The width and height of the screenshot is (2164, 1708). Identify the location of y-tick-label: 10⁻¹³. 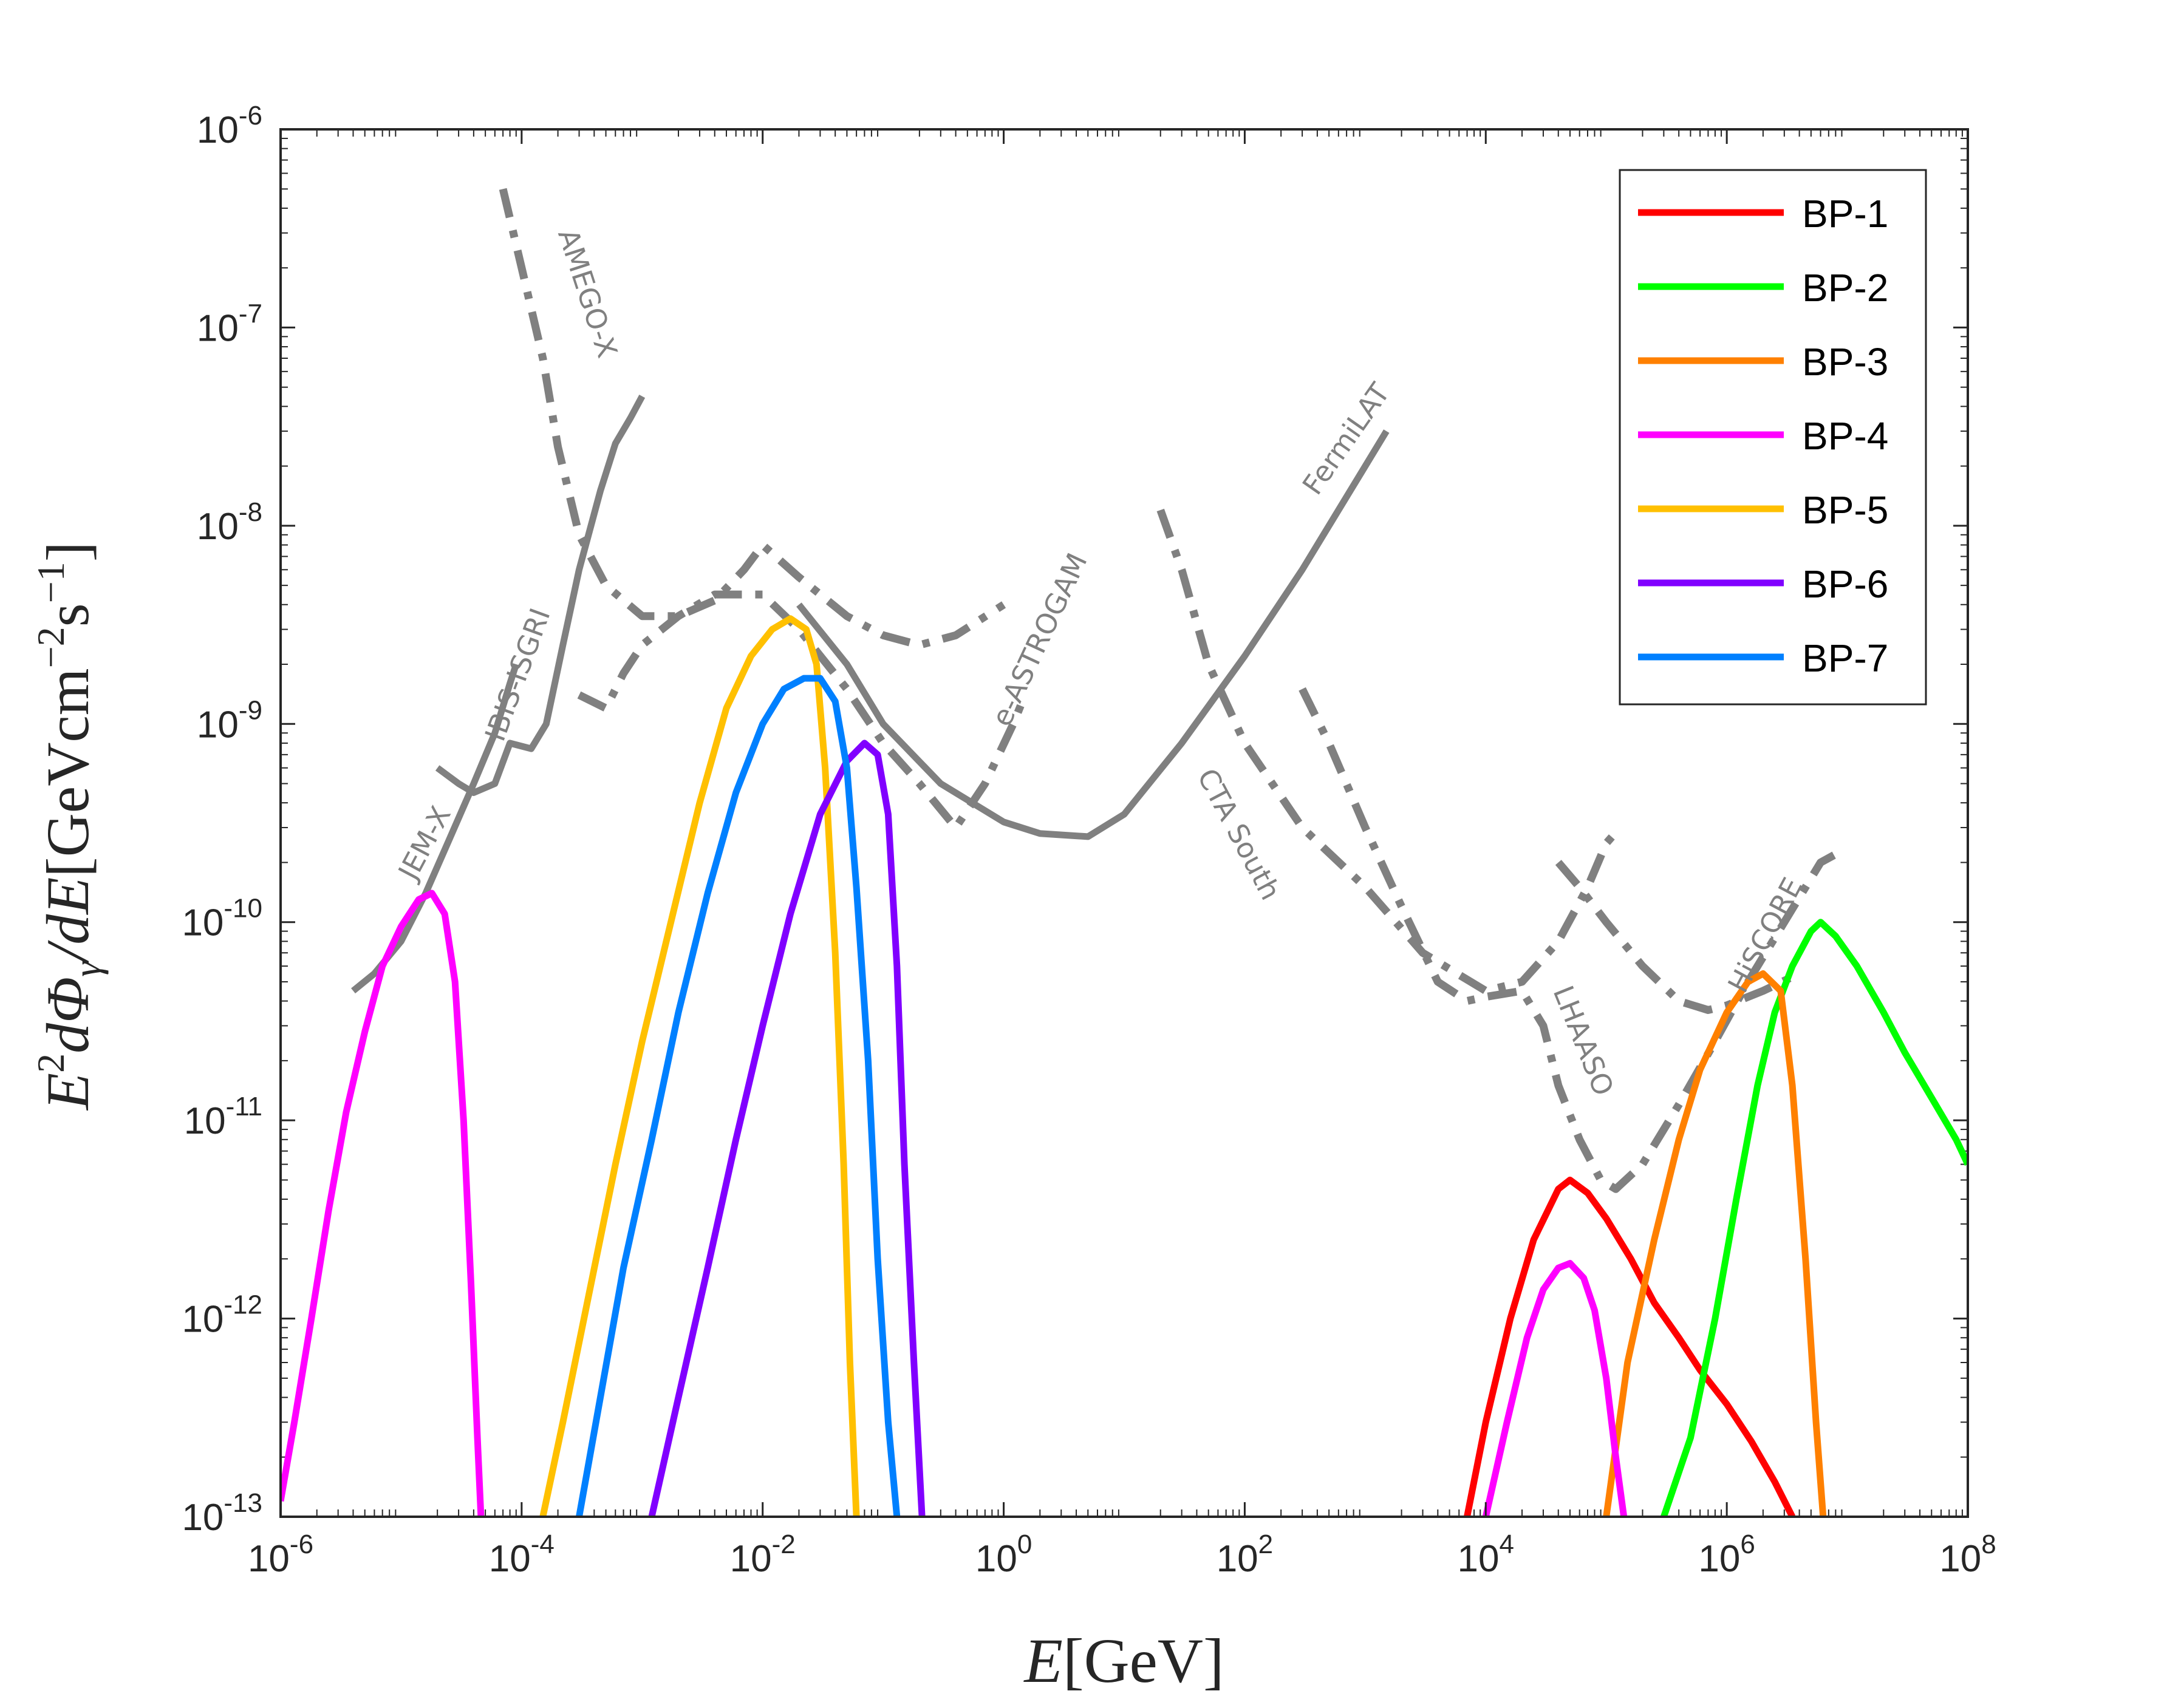
(222, 1514).